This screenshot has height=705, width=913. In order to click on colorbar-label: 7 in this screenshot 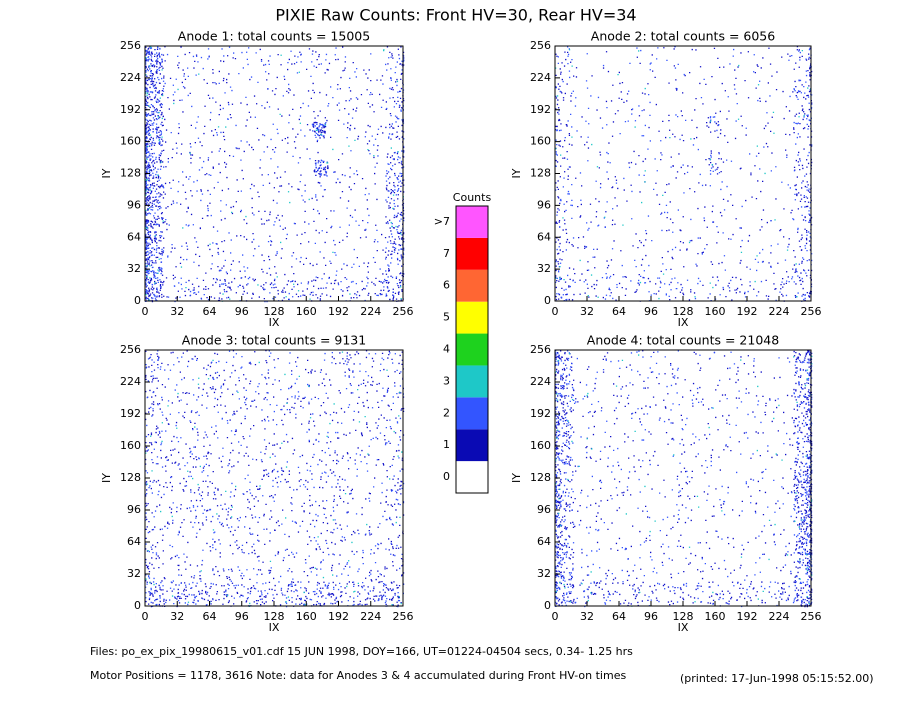, I will do `click(446, 253)`.